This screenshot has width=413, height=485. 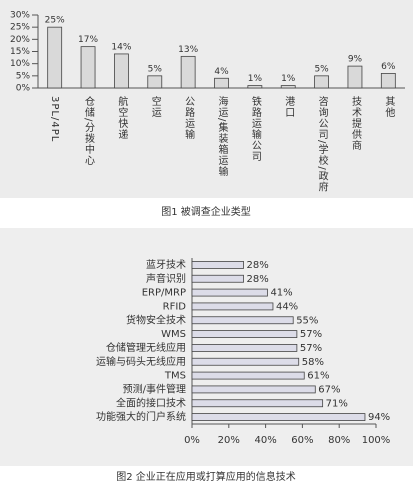 I want to click on x-tick-label: 咨询公司/学校/政府, so click(x=322, y=144).